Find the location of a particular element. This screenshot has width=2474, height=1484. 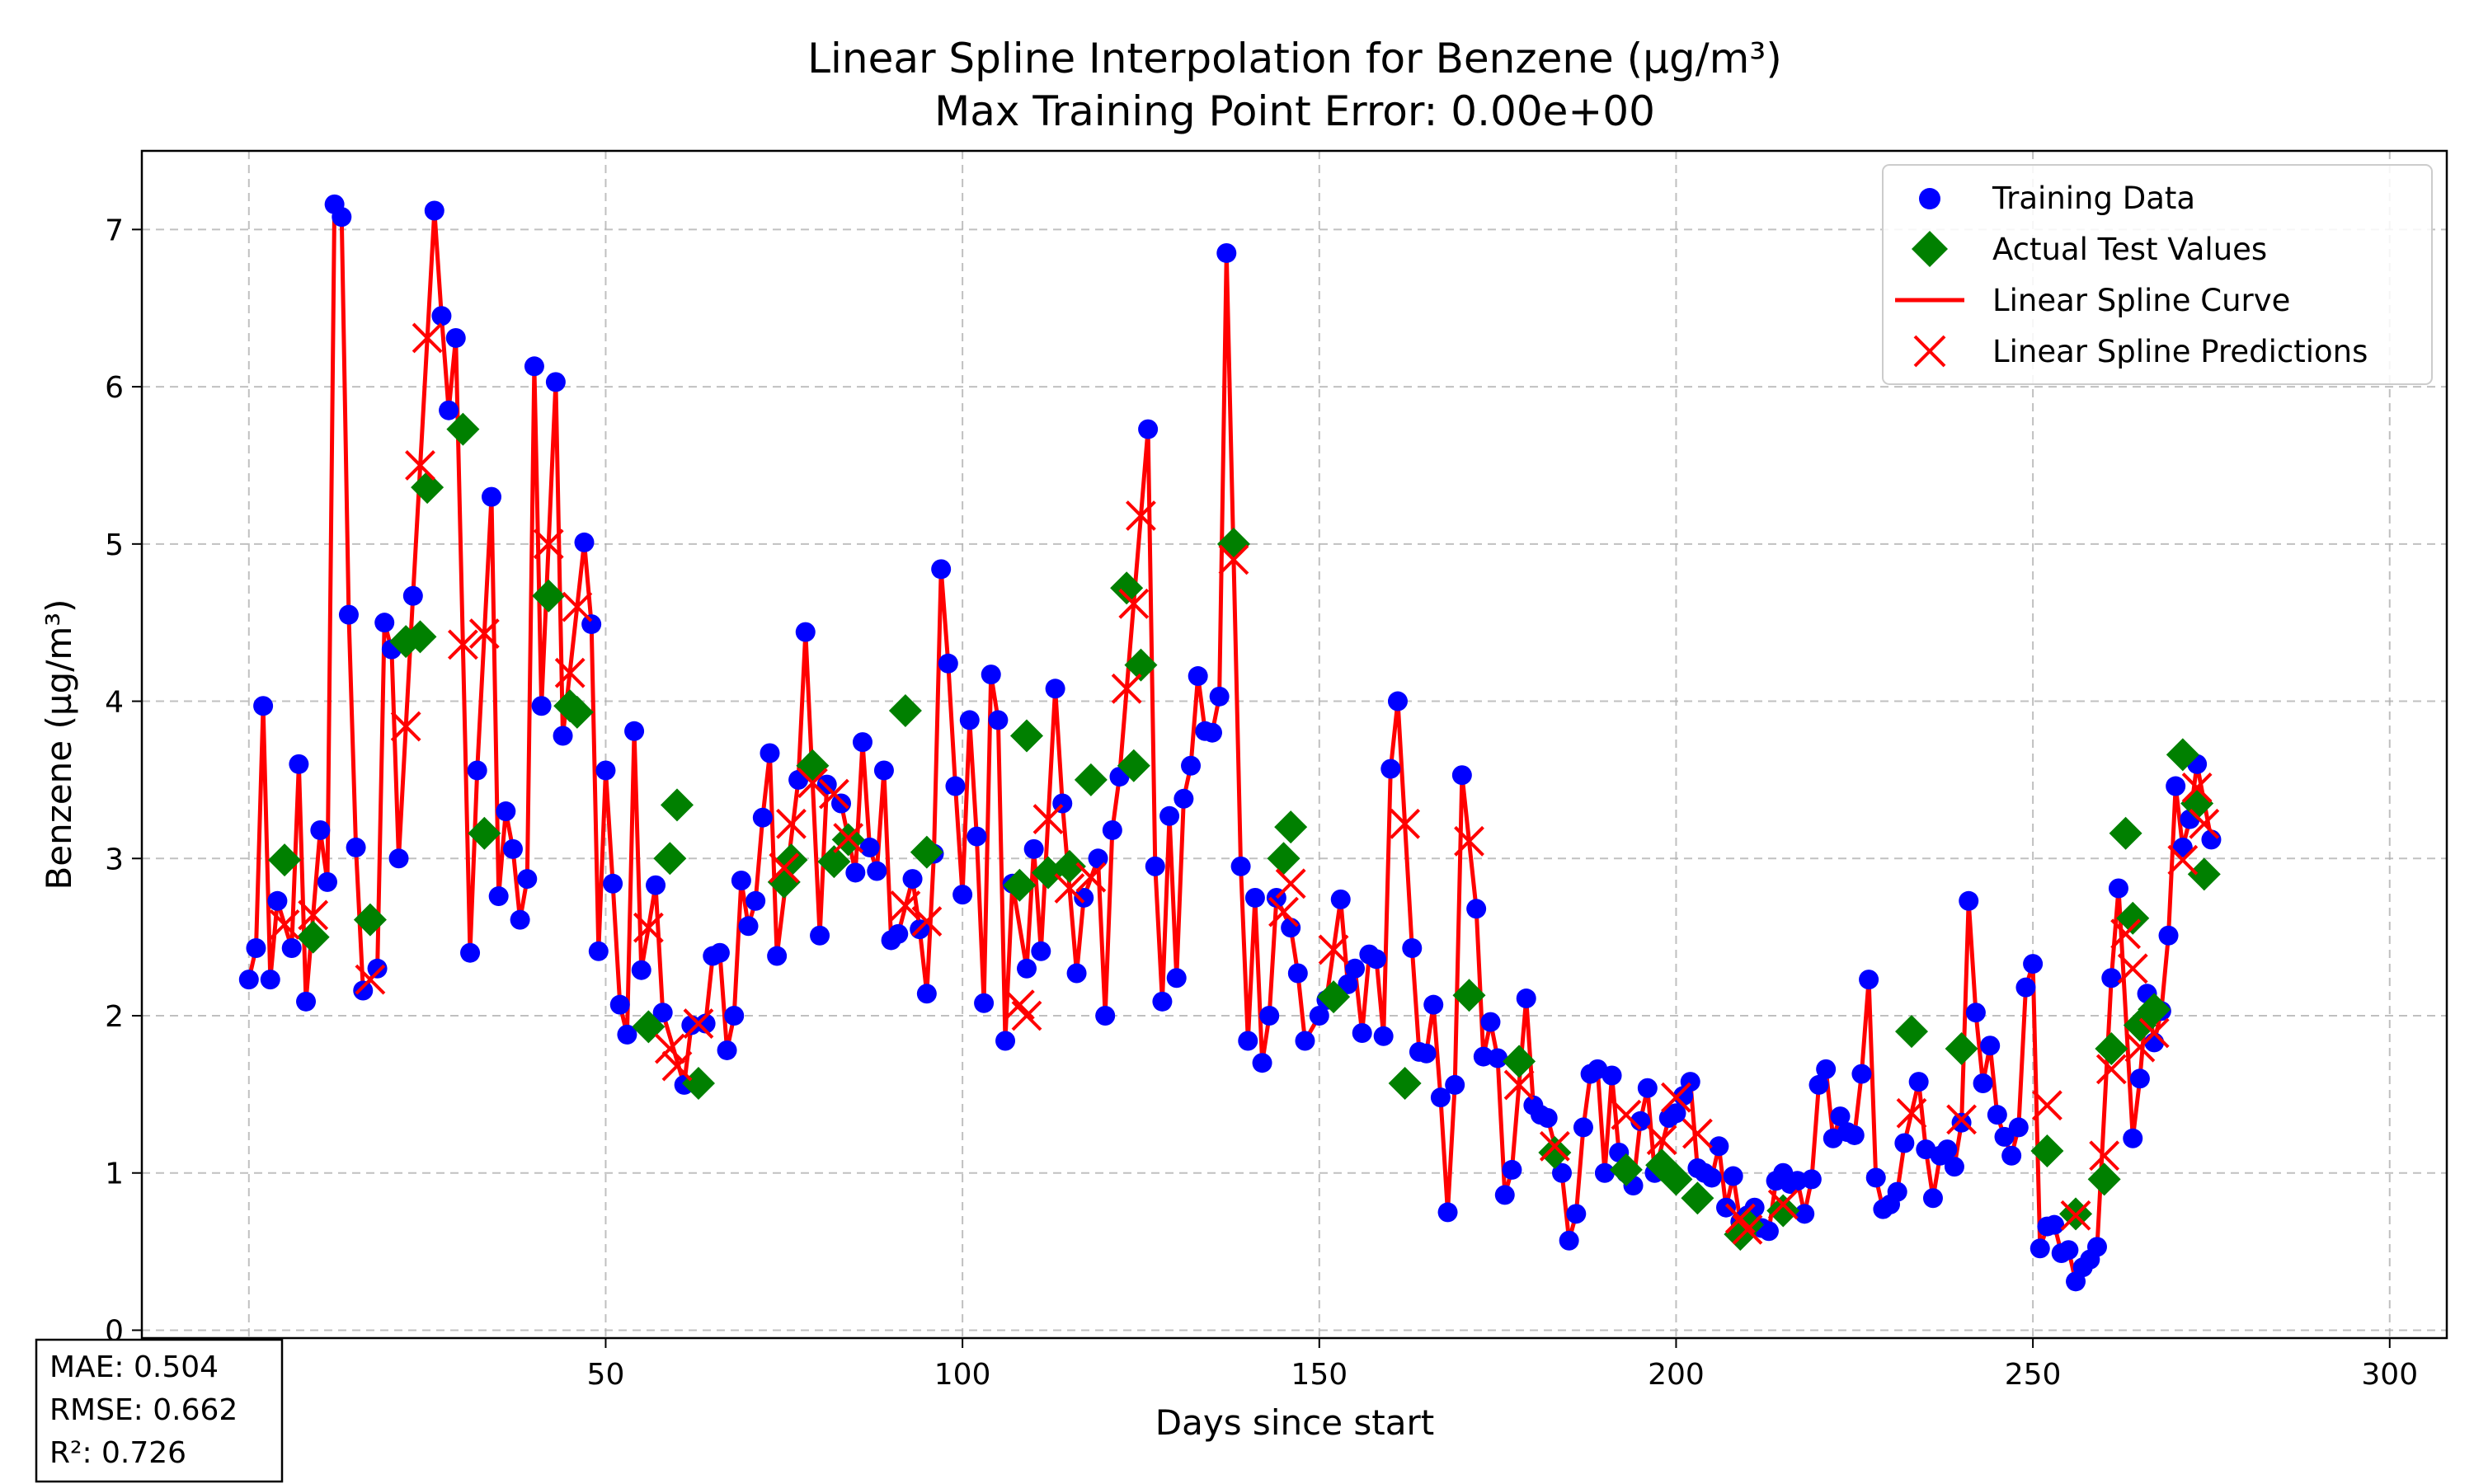

y-tick-label: 4 is located at coordinates (114, 703).